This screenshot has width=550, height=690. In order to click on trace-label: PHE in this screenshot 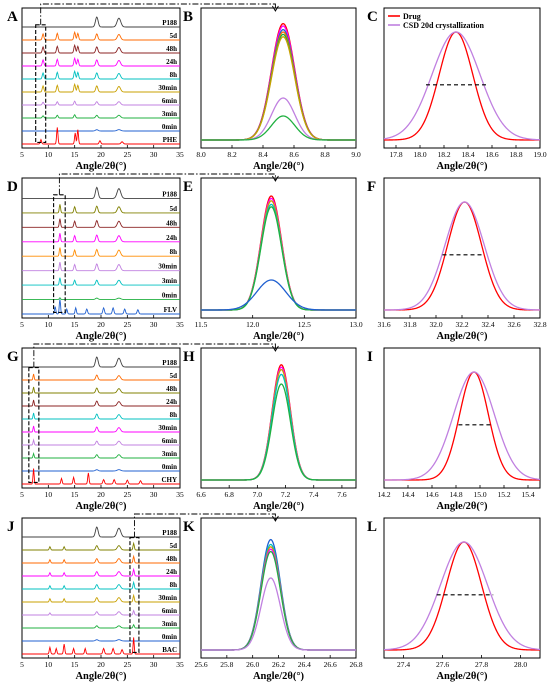, I will do `click(170, 140)`.